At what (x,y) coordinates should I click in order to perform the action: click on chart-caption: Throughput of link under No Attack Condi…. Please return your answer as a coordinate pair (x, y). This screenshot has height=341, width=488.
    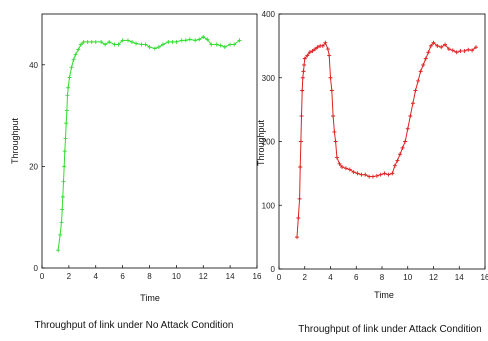
    Looking at the image, I should click on (133, 325).